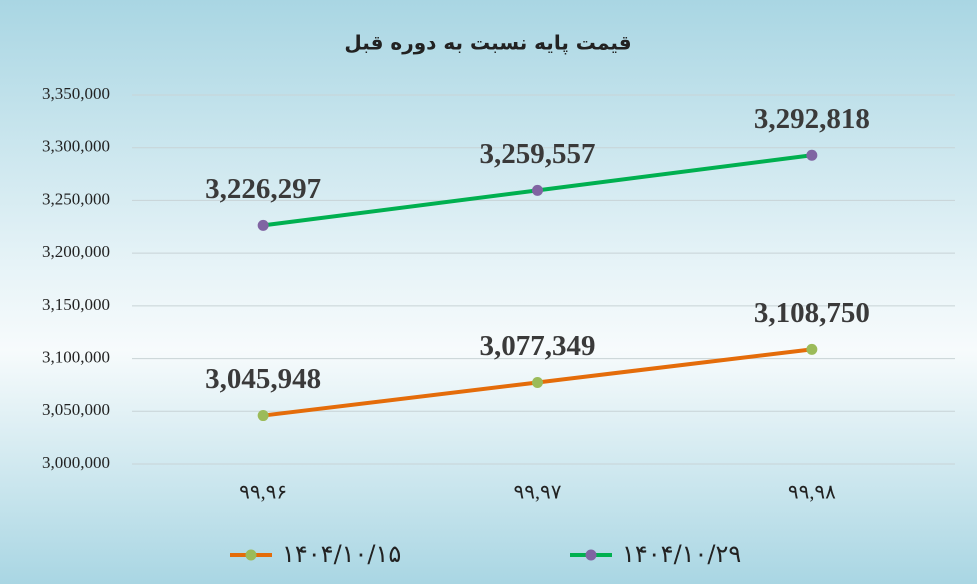  Describe the element at coordinates (812, 493) in the screenshot. I see `x-tick-label: ۹۹,۹۸` at that location.